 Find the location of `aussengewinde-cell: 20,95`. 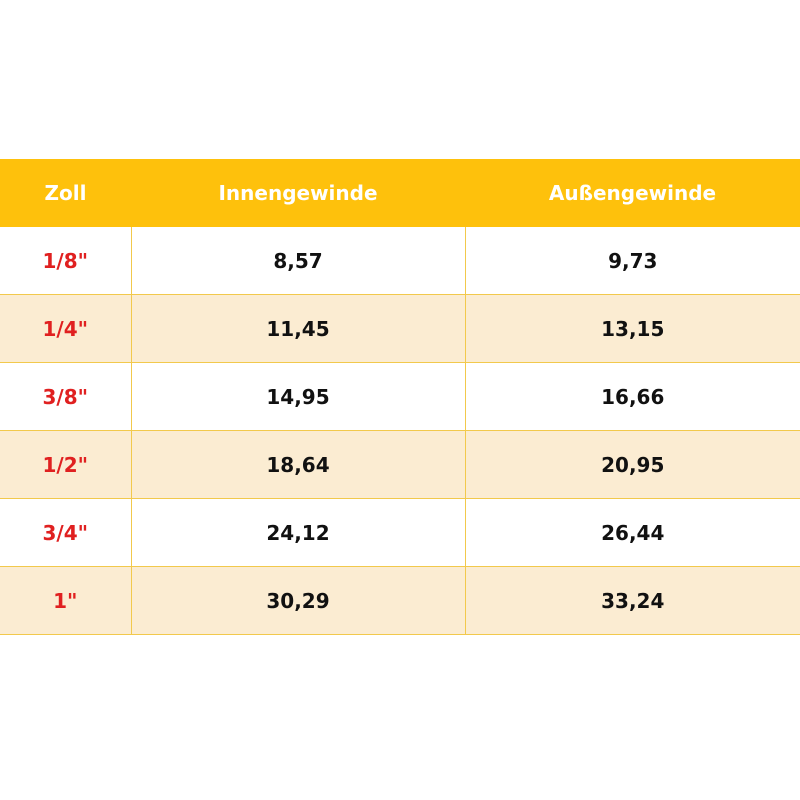

aussengewinde-cell: 20,95 is located at coordinates (632, 464).